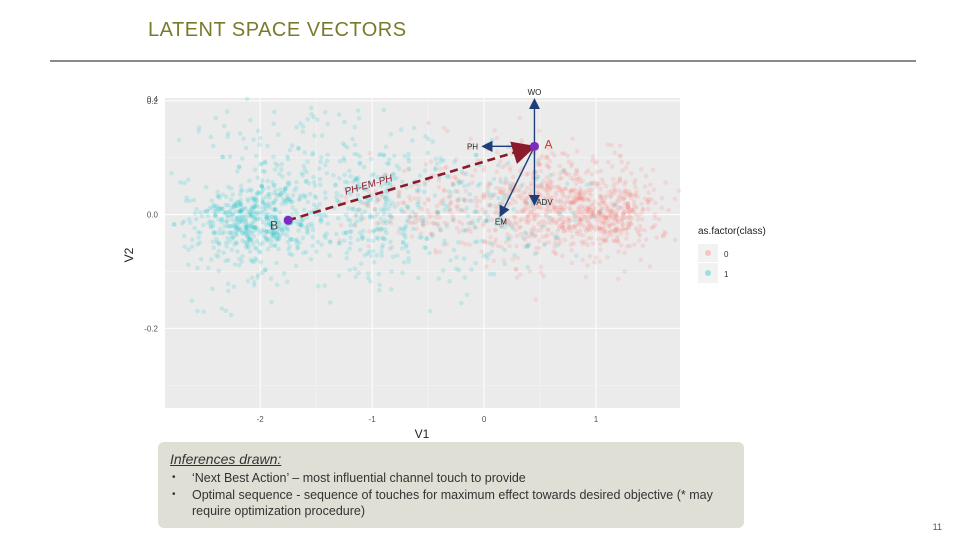  What do you see at coordinates (472, 146) in the screenshot?
I see `vector-label: PH` at bounding box center [472, 146].